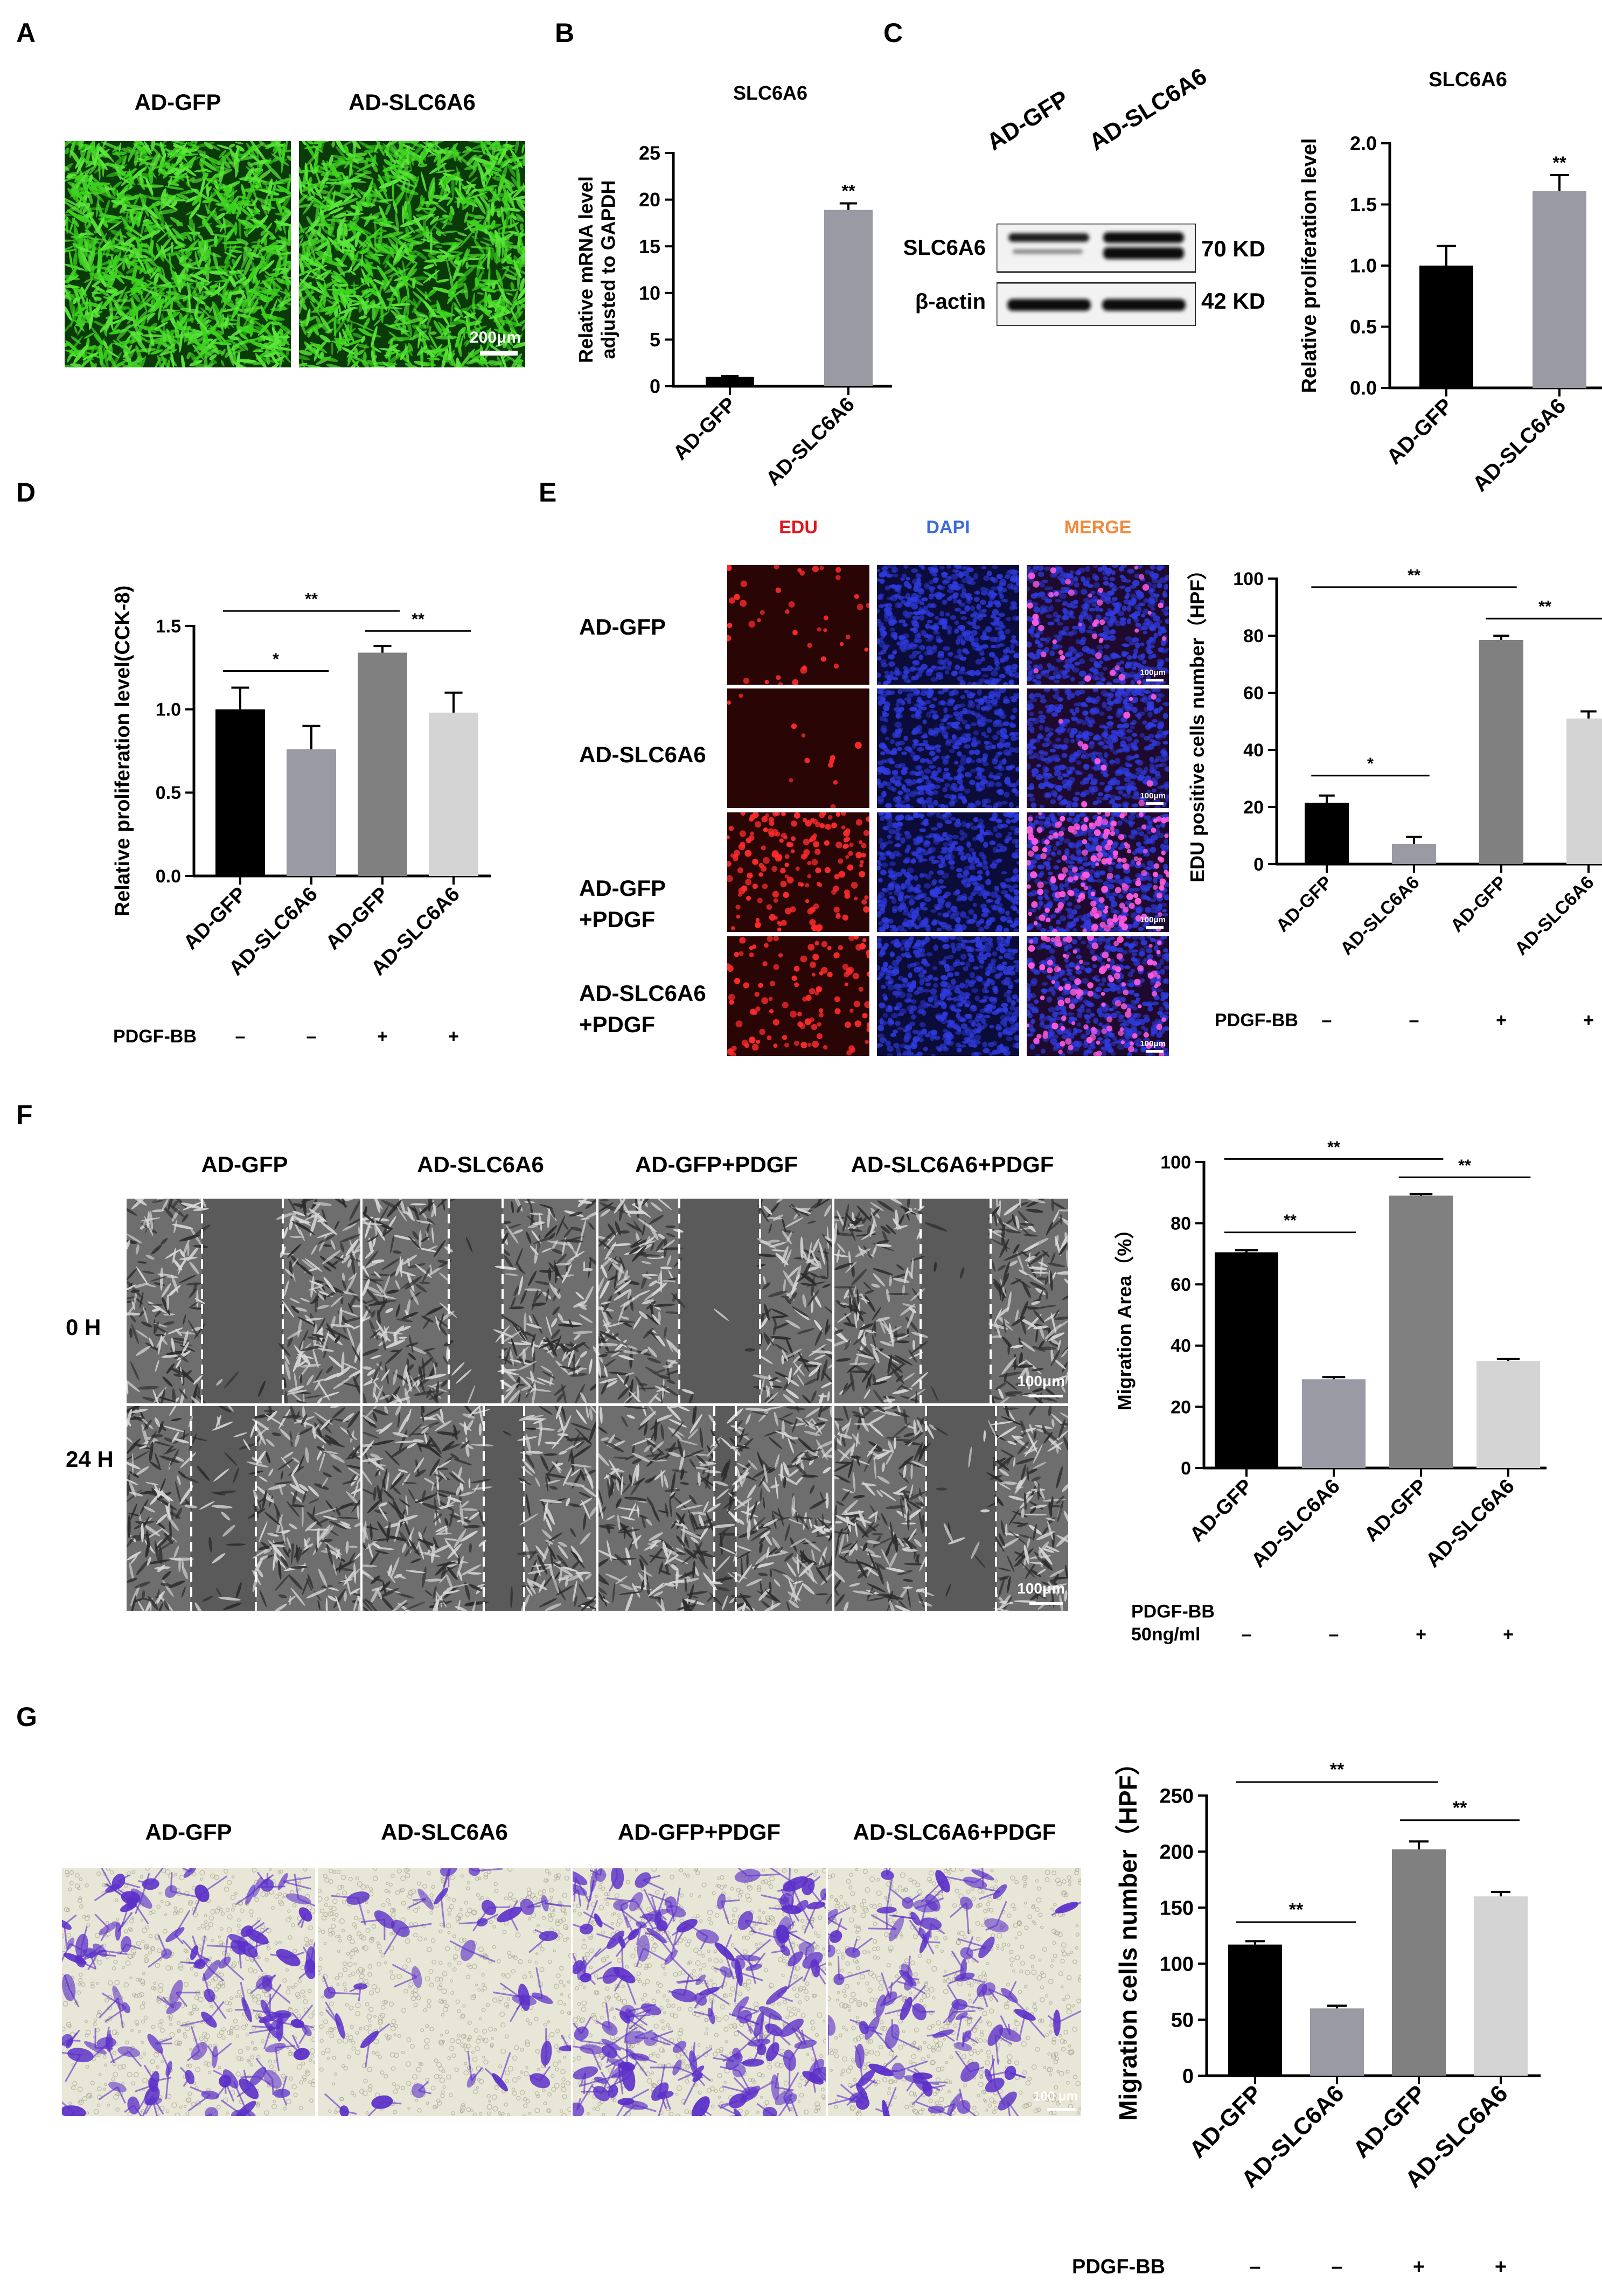 Image resolution: width=1602 pixels, height=2296 pixels. I want to click on y-tick-label: 60, so click(1253, 693).